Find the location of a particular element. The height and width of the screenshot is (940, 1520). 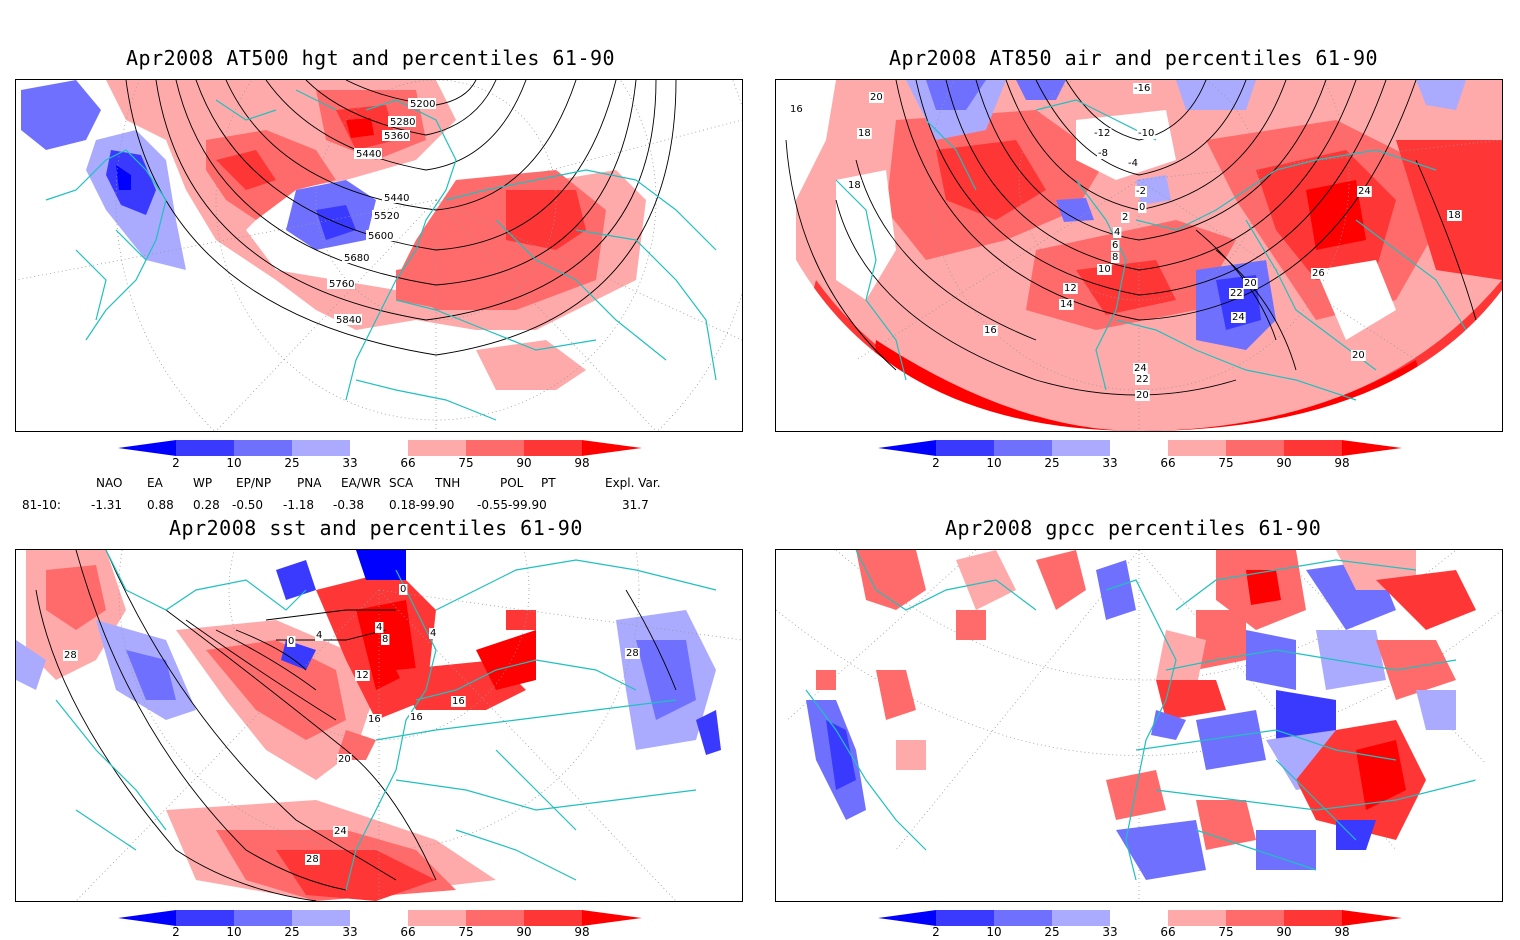

contour-label: 5840 is located at coordinates (348, 320).